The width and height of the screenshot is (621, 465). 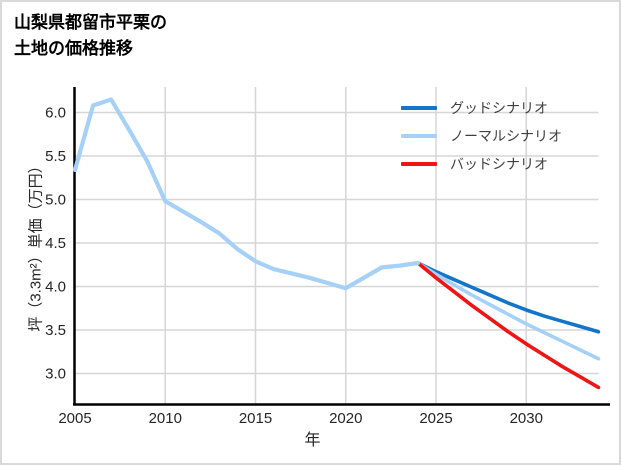 I want to click on x-axis-label: 年, so click(x=312, y=440).